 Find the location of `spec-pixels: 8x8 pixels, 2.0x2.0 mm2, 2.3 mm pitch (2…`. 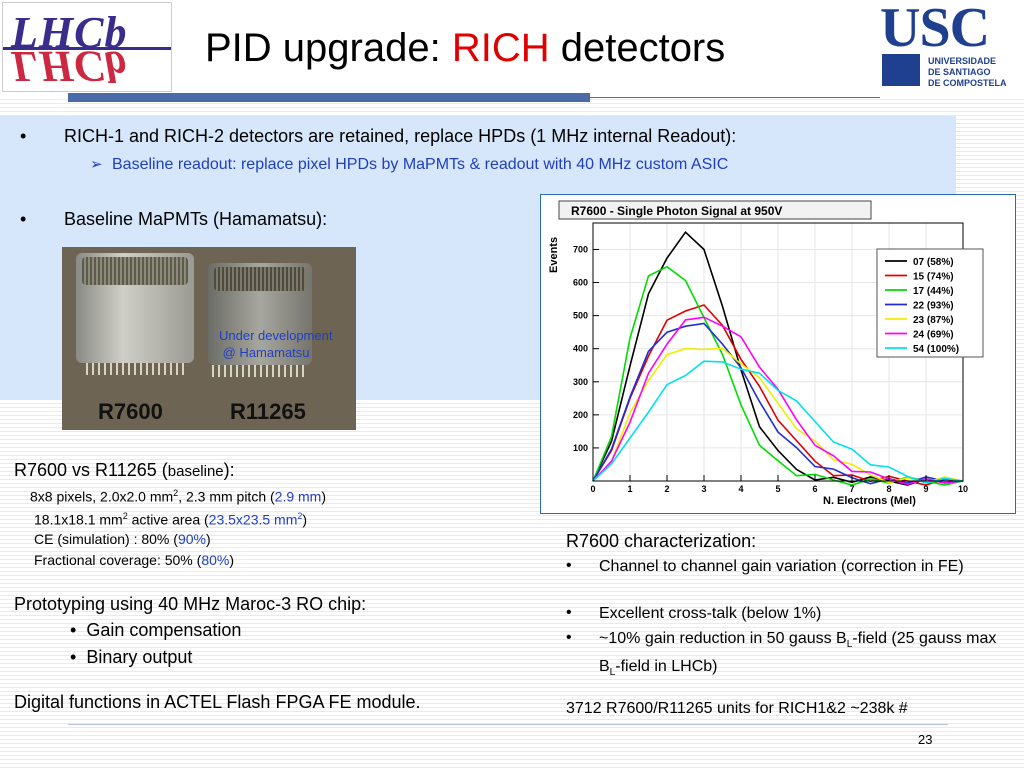

spec-pixels: 8x8 pixels, 2.0x2.0 mm2, 2.3 mm pitch (2… is located at coordinates (178, 496).